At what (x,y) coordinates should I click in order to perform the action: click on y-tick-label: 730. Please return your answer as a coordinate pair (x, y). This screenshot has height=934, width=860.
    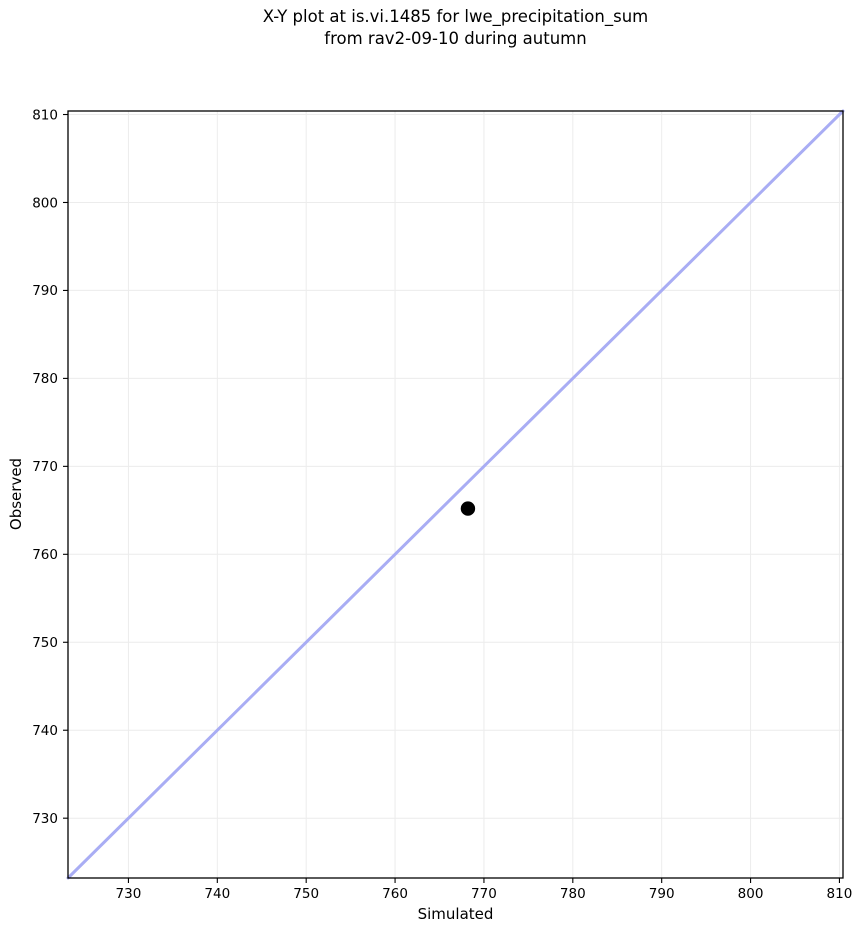
    Looking at the image, I should click on (45, 819).